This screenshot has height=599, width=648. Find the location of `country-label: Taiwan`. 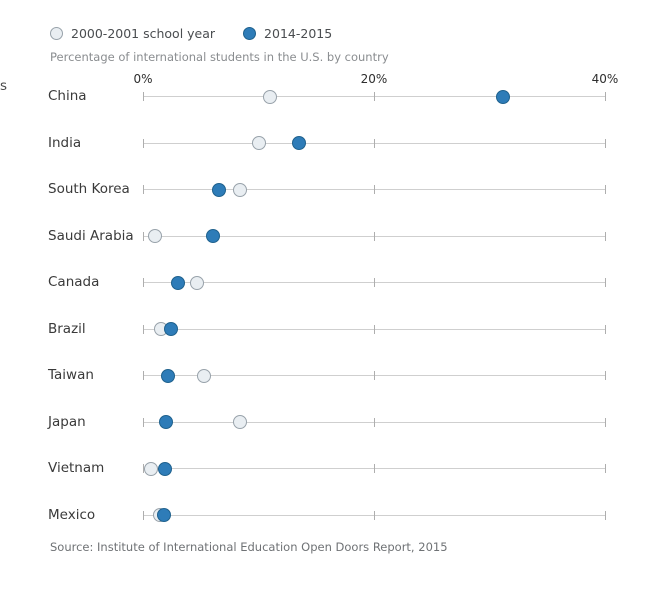

country-label: Taiwan is located at coordinates (71, 375).